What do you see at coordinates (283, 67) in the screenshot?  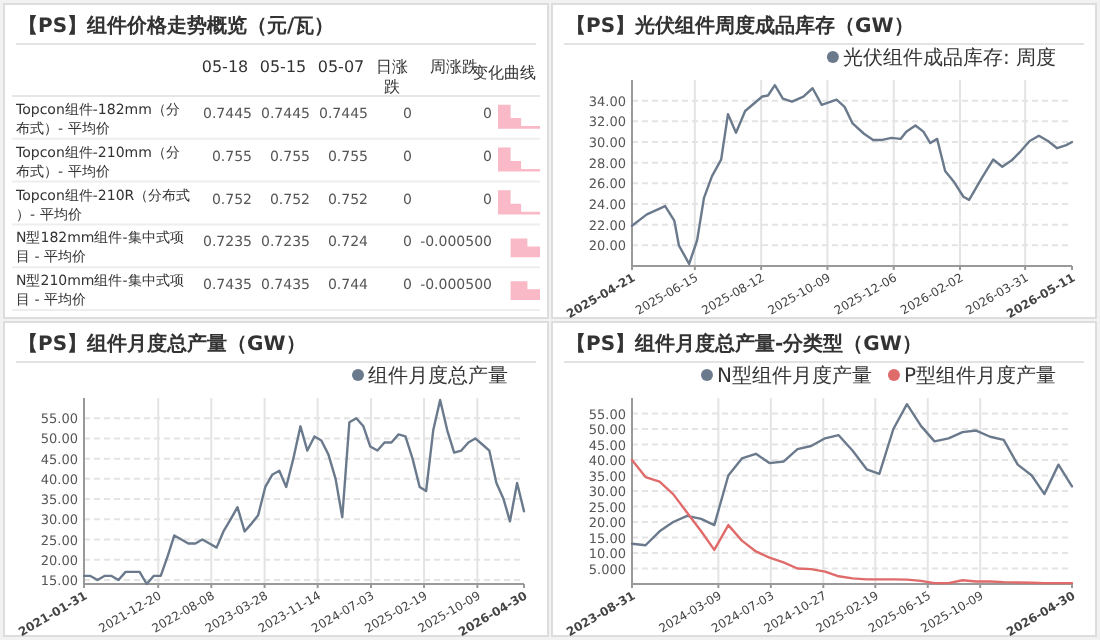 I see `text: 05-15` at bounding box center [283, 67].